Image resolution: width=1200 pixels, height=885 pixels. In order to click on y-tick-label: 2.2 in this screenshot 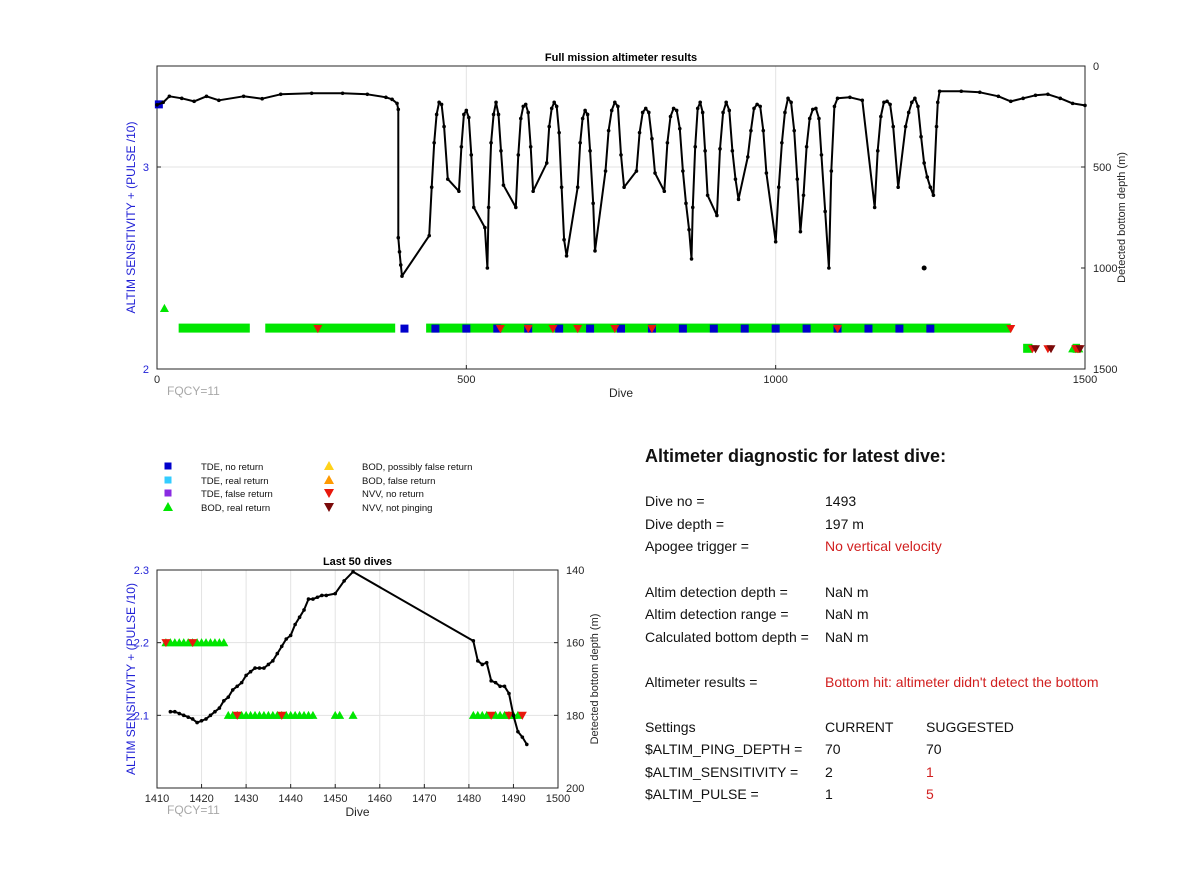, I will do `click(141, 644)`.